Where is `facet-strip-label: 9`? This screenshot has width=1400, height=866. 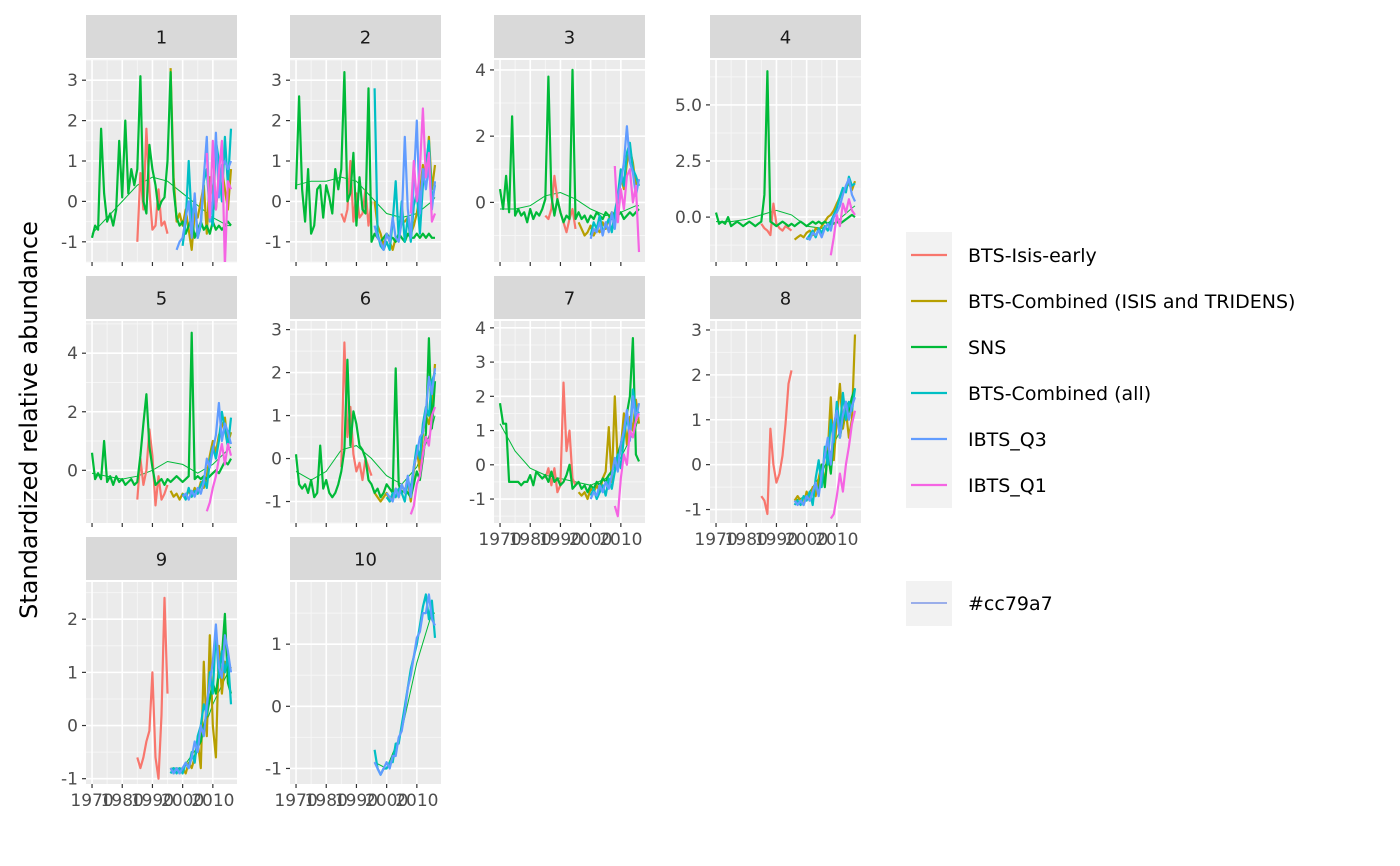
facet-strip-label: 9 is located at coordinates (161, 560).